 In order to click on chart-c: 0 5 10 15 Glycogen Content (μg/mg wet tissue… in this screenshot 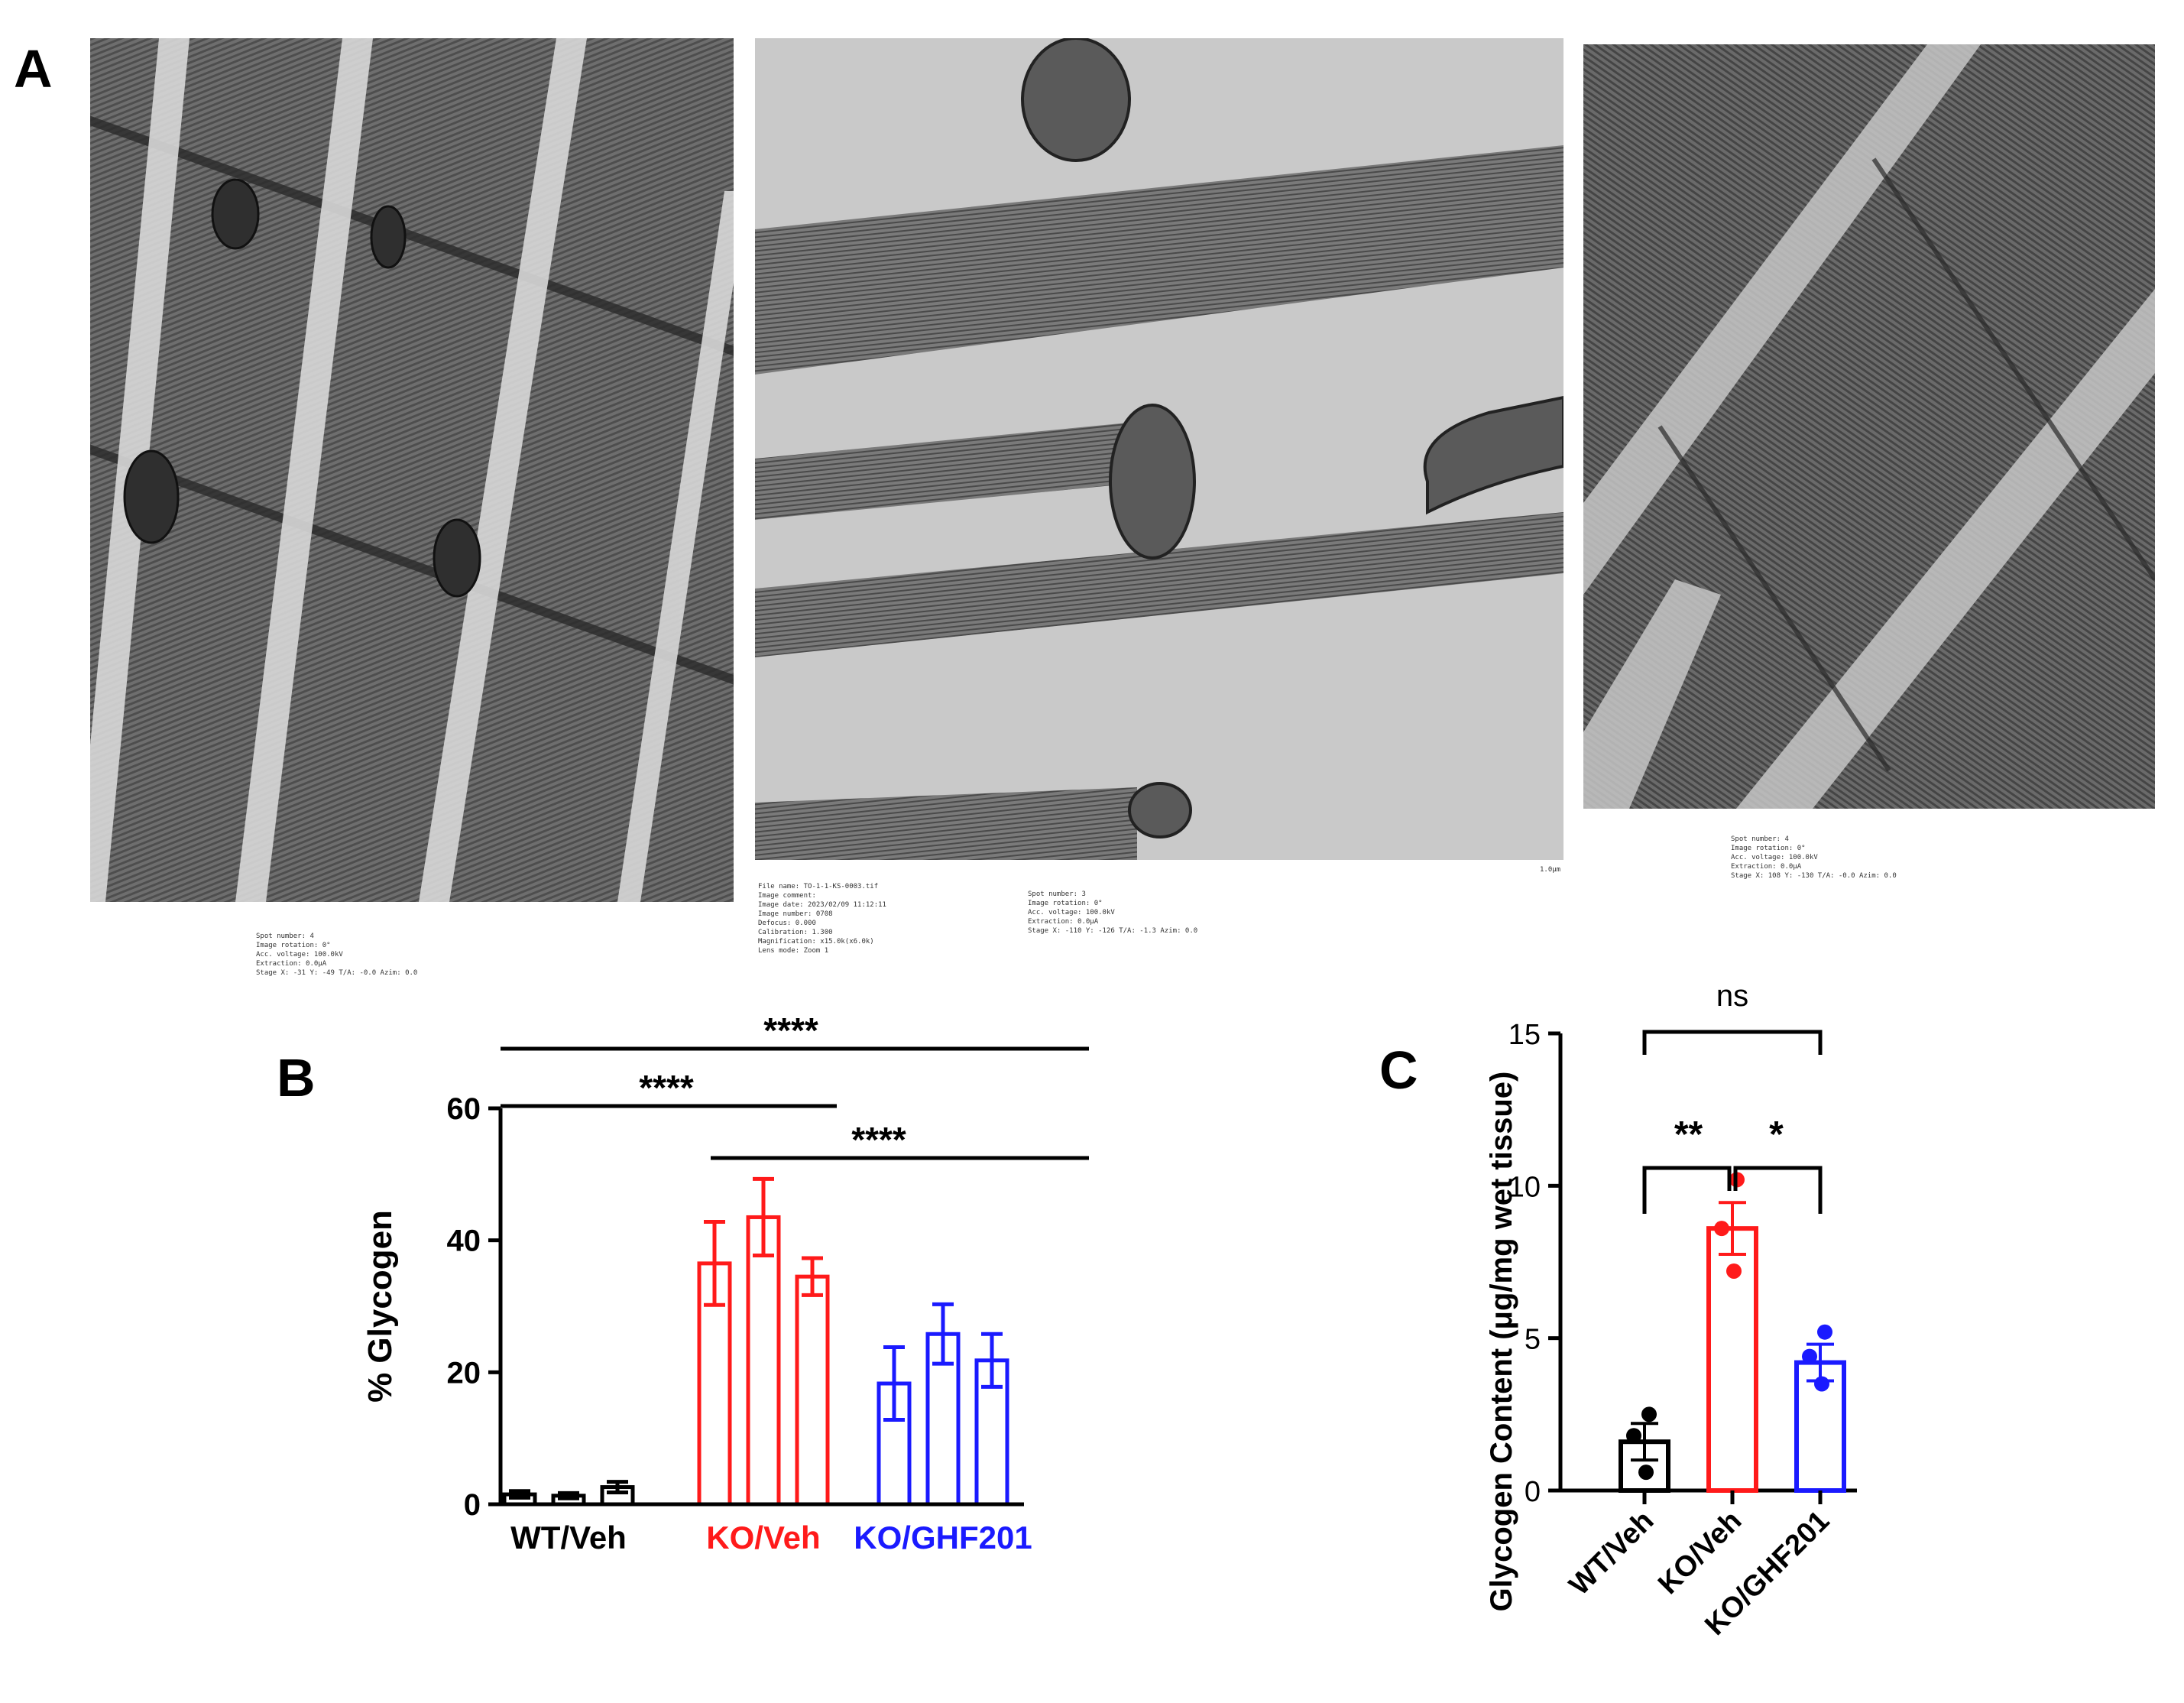, I will do `click(1671, 1310)`.